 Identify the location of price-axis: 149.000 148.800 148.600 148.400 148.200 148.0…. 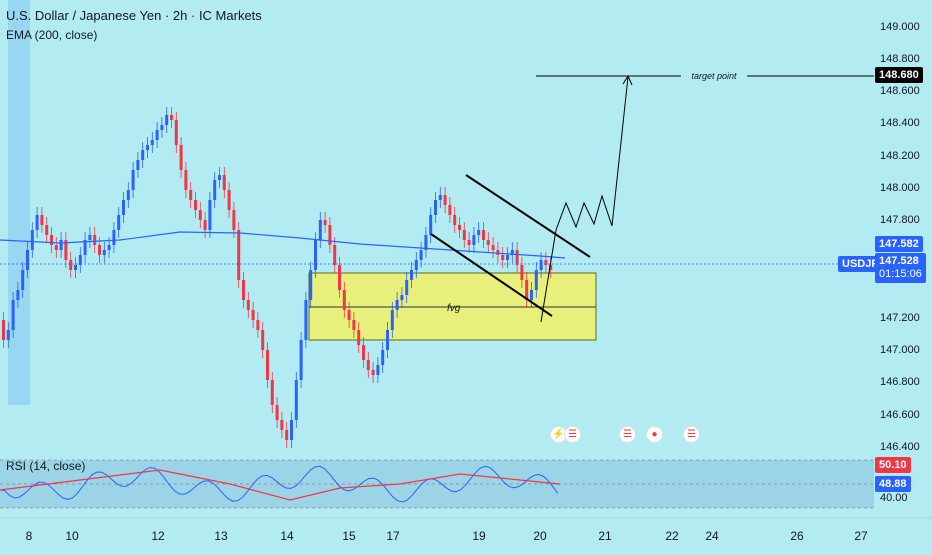
(900, 237).